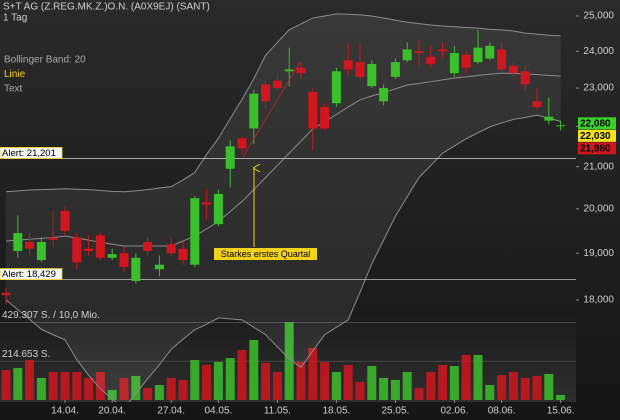  What do you see at coordinates (112, 411) in the screenshot?
I see `x-tick-label: 20.04.` at bounding box center [112, 411].